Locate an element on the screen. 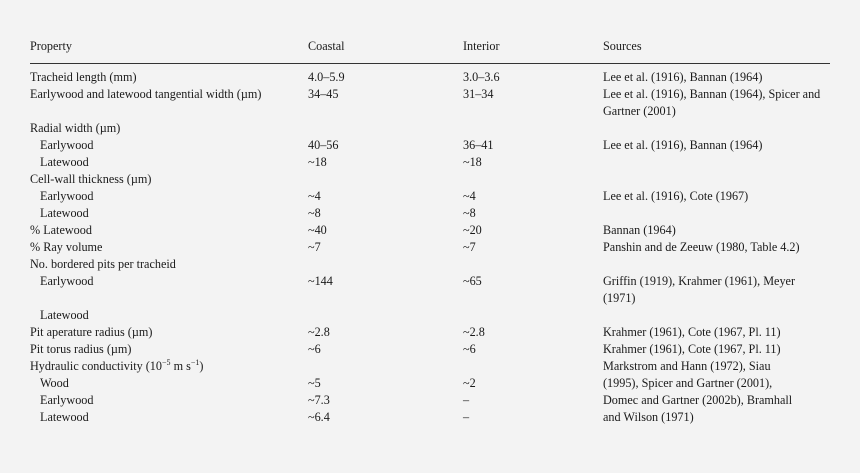  exponent: −5 is located at coordinates (166, 362).